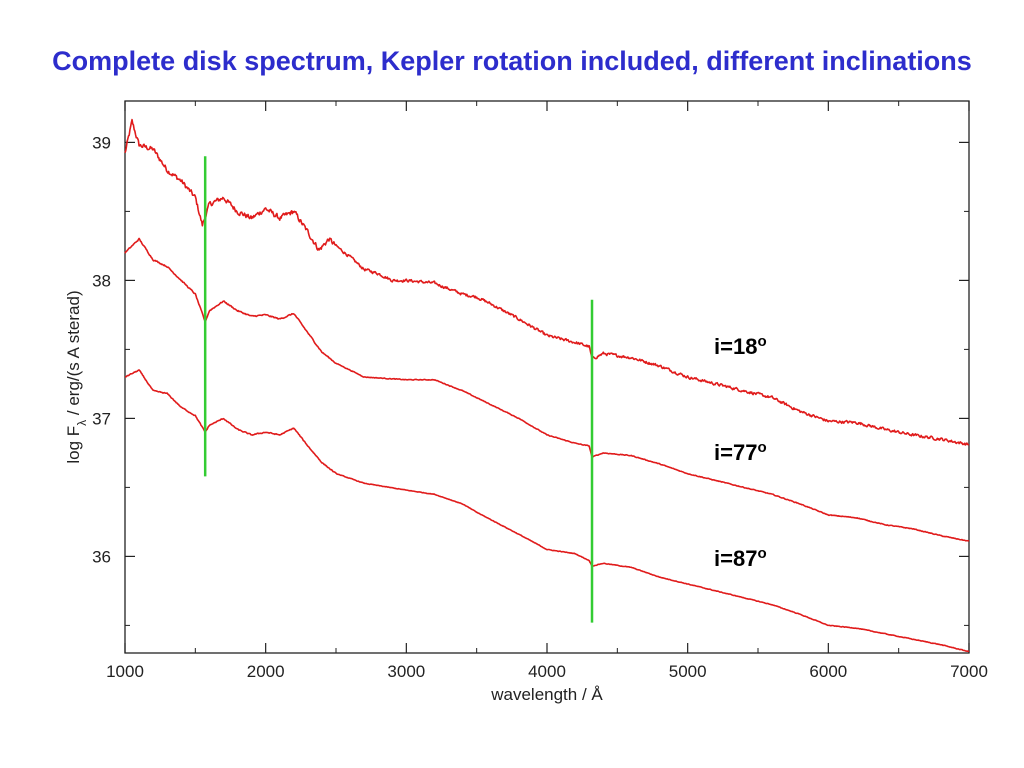  What do you see at coordinates (266, 671) in the screenshot?
I see `x-tick-label: 2000` at bounding box center [266, 671].